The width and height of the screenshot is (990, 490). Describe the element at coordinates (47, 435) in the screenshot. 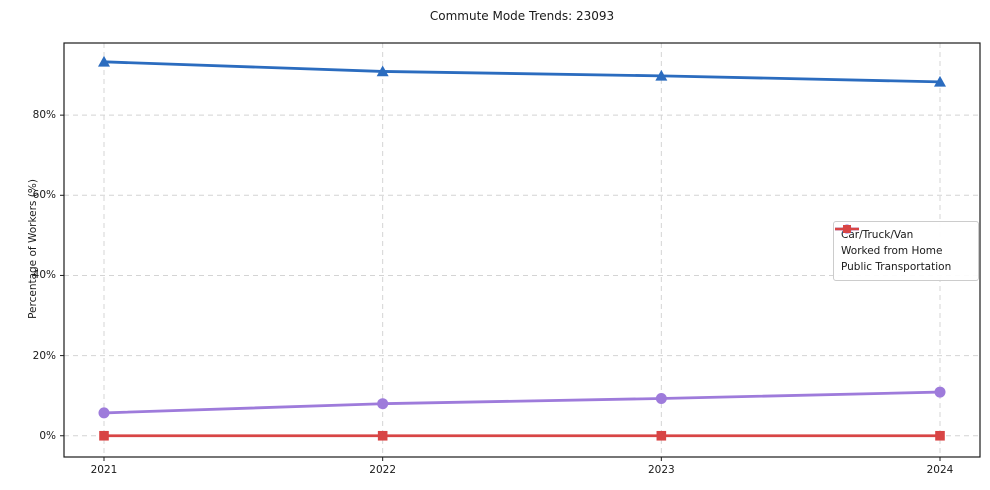

I see `y-tick-label: 0%` at that location.